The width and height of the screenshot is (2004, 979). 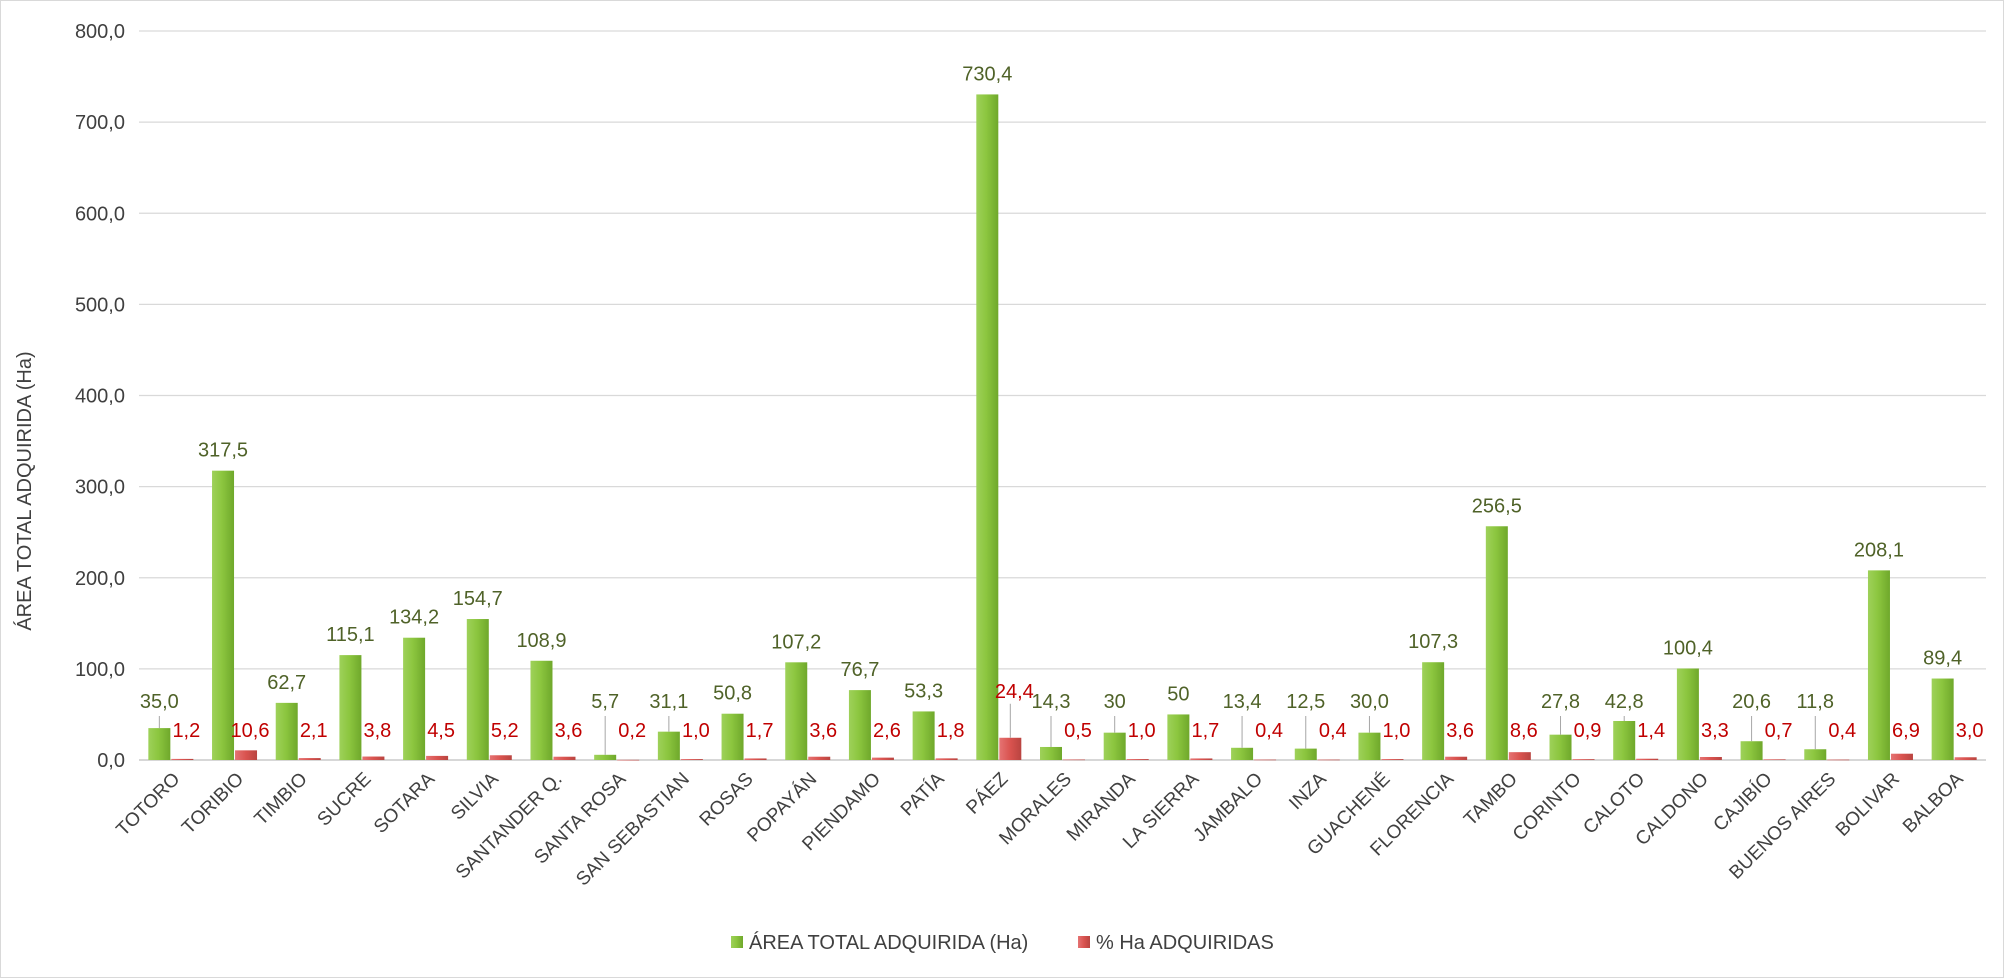 What do you see at coordinates (149, 805) in the screenshot?
I see `x-category-label: TOTORO` at bounding box center [149, 805].